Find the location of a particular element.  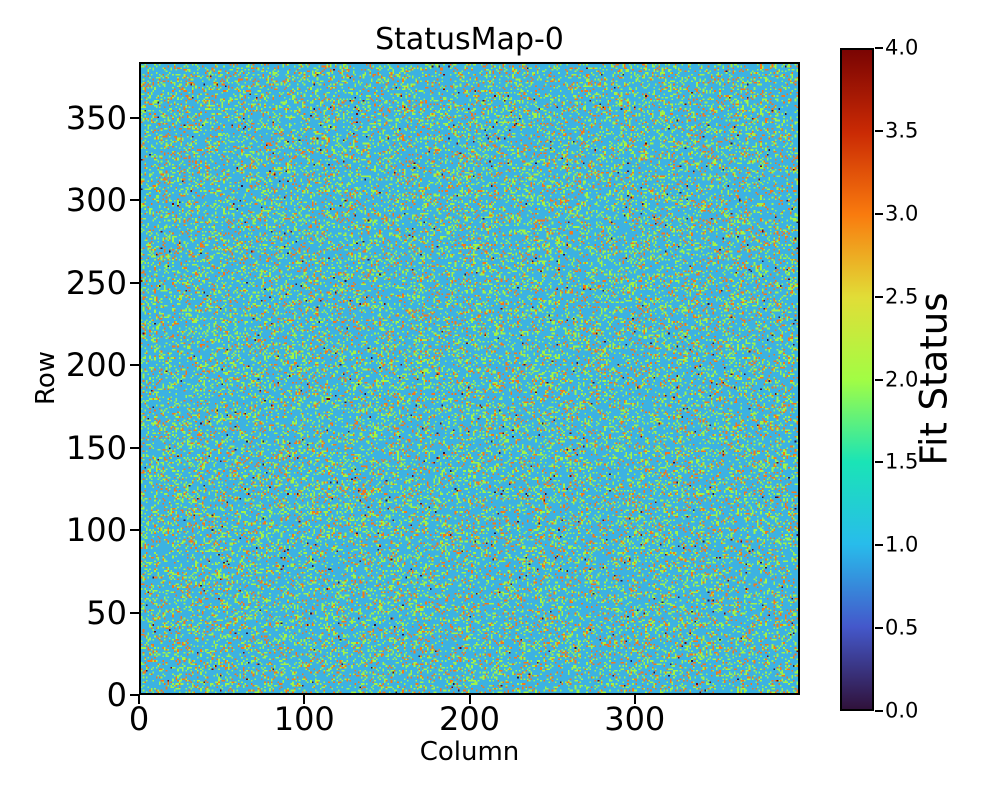

y-tick-label: 50 is located at coordinates (106, 612).